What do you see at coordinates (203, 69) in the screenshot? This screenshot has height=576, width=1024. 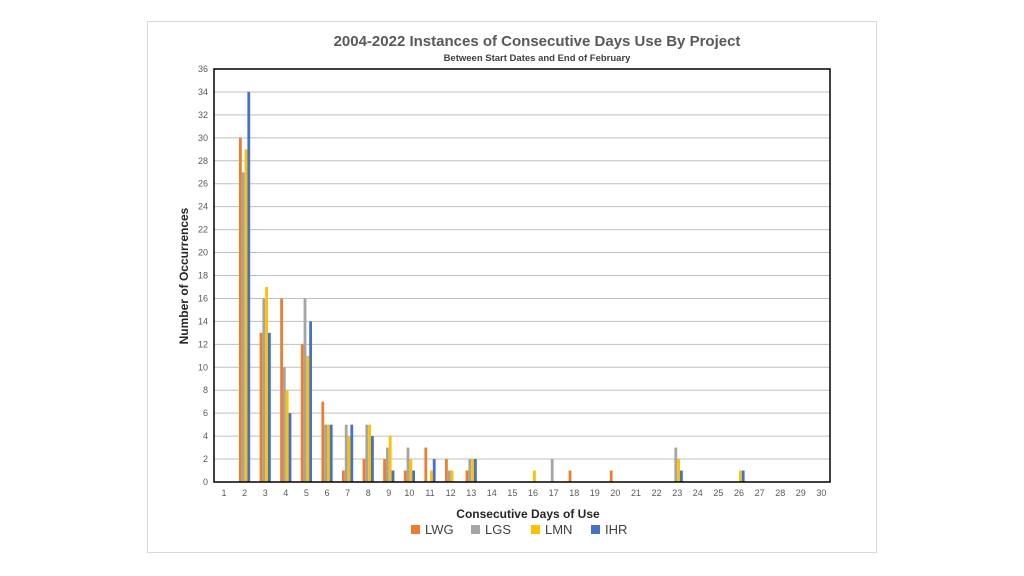 I see `y-tick-label: 36` at bounding box center [203, 69].